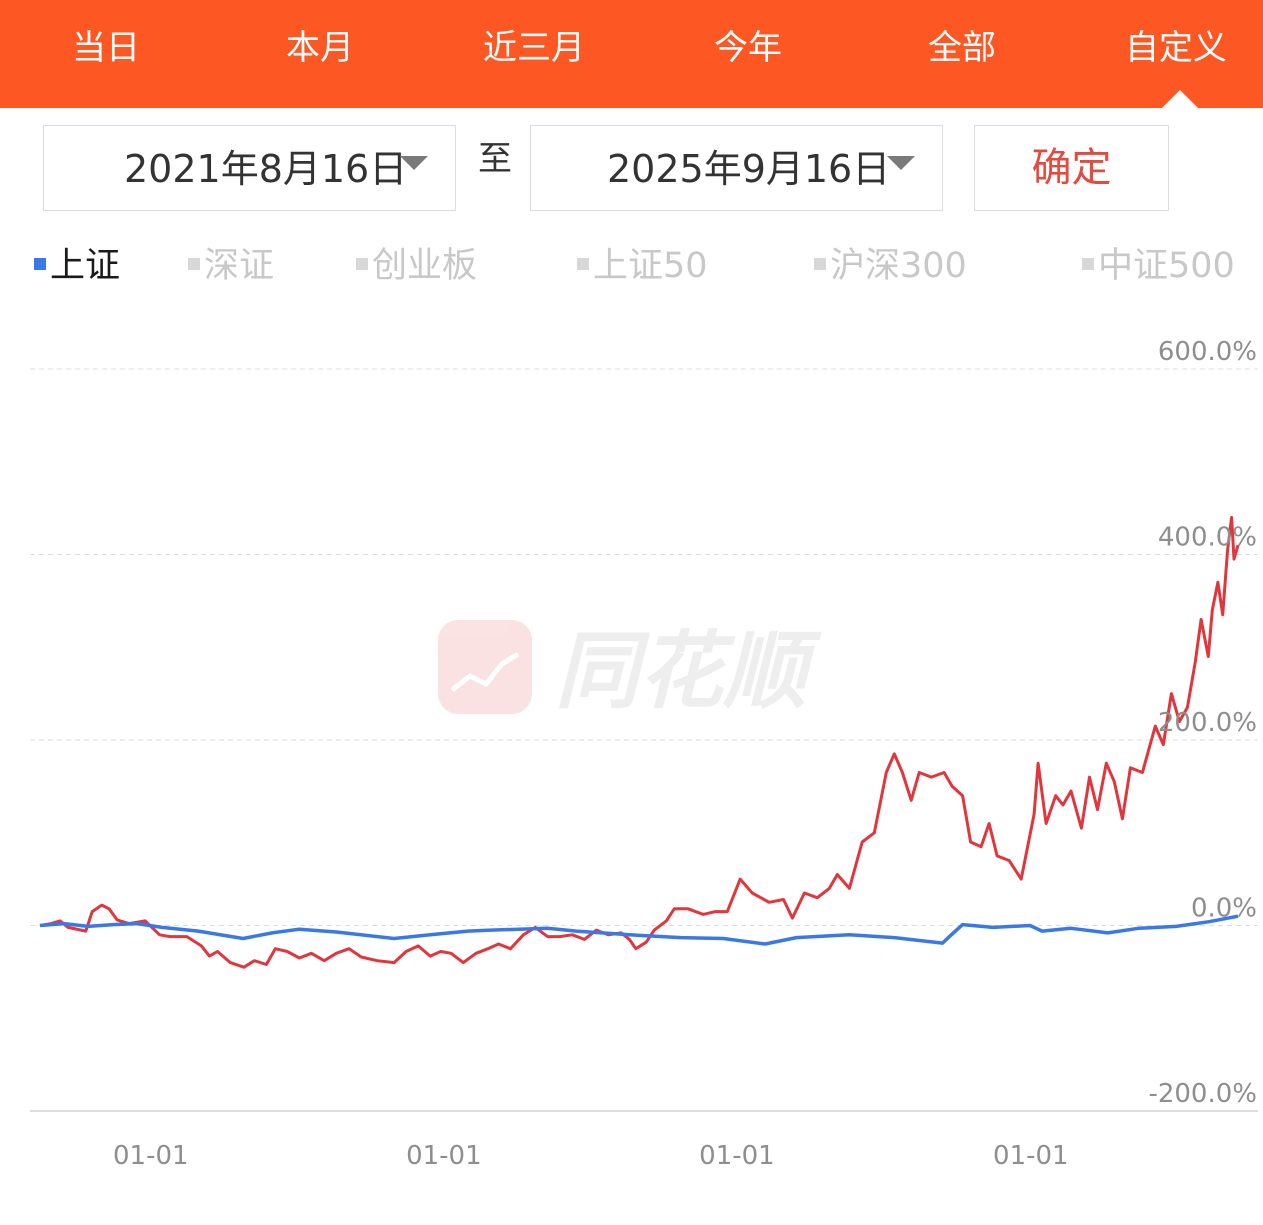 Image resolution: width=1263 pixels, height=1225 pixels. I want to click on legend-label: 上证50, so click(650, 266).